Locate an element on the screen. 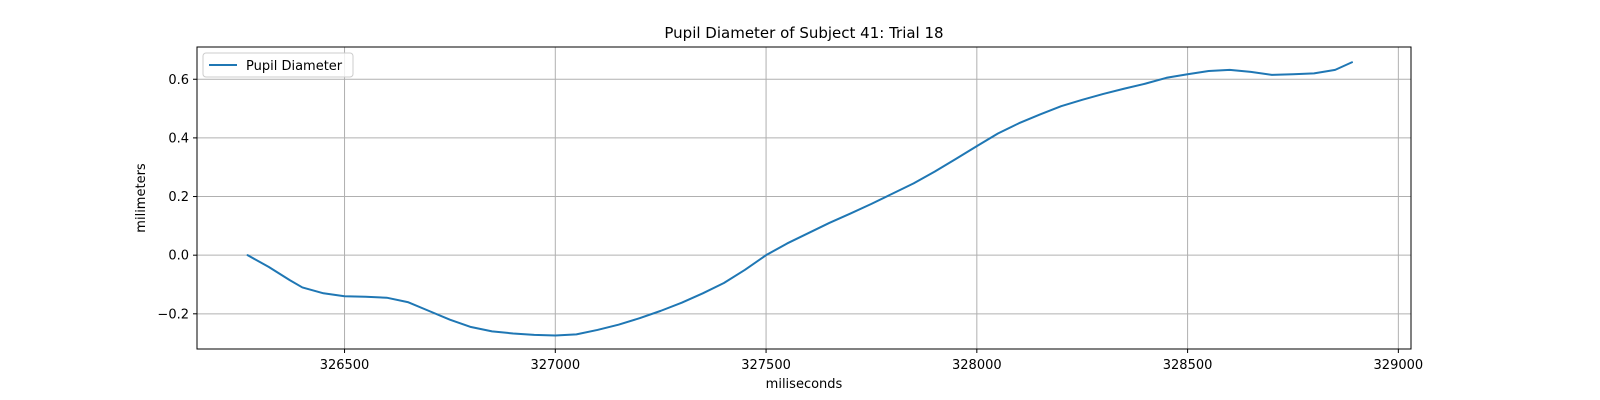 The width and height of the screenshot is (1600, 400). y-tick-label: −0.2 is located at coordinates (173, 314).